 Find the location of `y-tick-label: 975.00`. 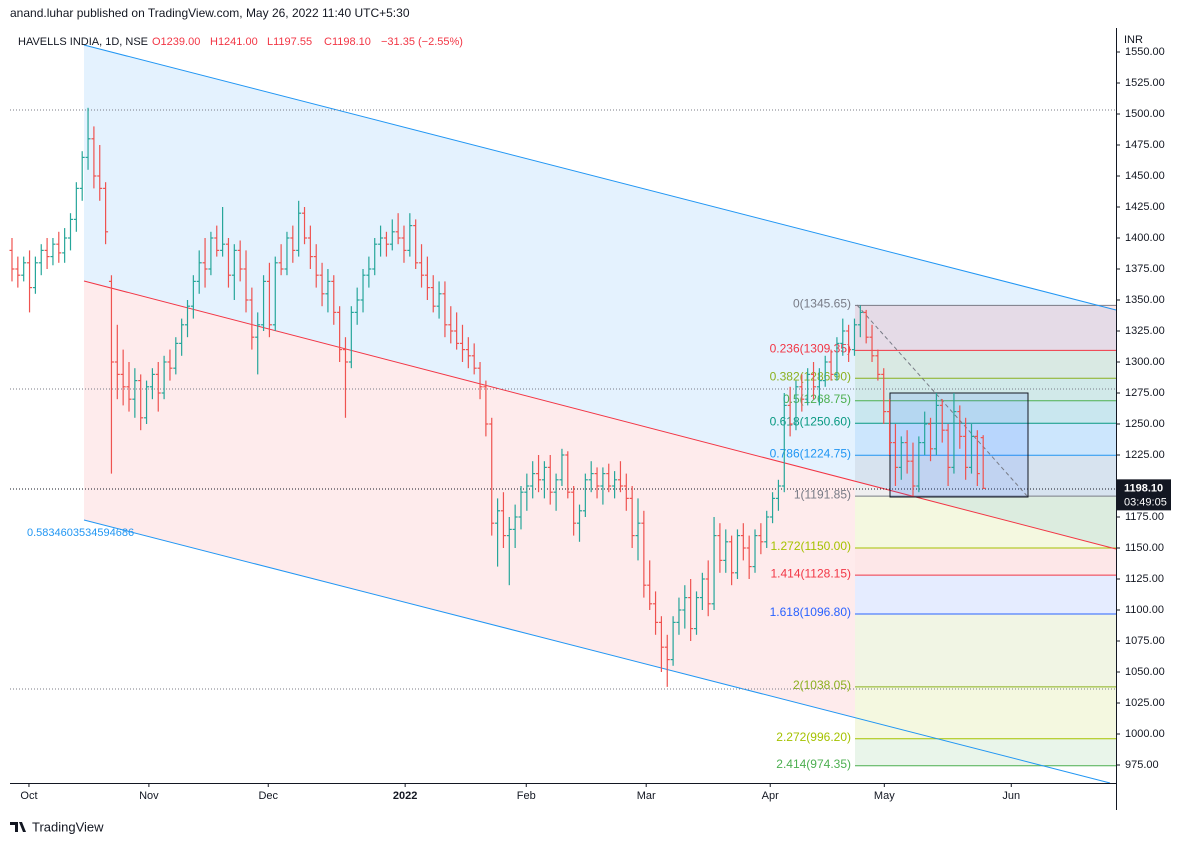

y-tick-label: 975.00 is located at coordinates (1142, 765).